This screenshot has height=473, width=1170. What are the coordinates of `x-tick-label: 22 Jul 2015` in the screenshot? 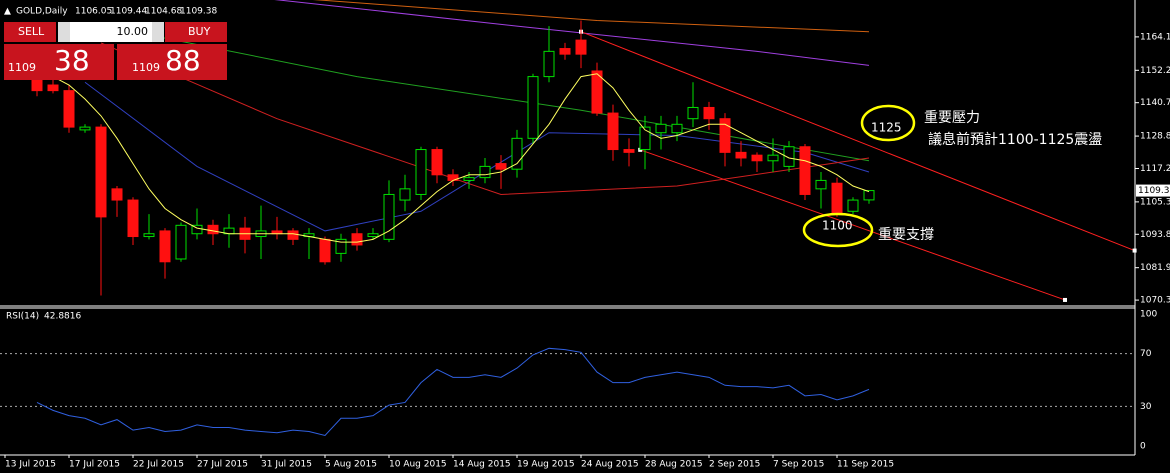 It's located at (158, 465).